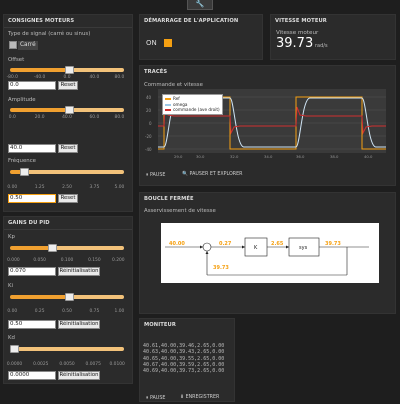 This screenshot has width=400, height=404. What do you see at coordinates (184, 371) in the screenshot?
I see `log-line: 40.69,40.00,39.73,2.65,0.00` at bounding box center [184, 371].